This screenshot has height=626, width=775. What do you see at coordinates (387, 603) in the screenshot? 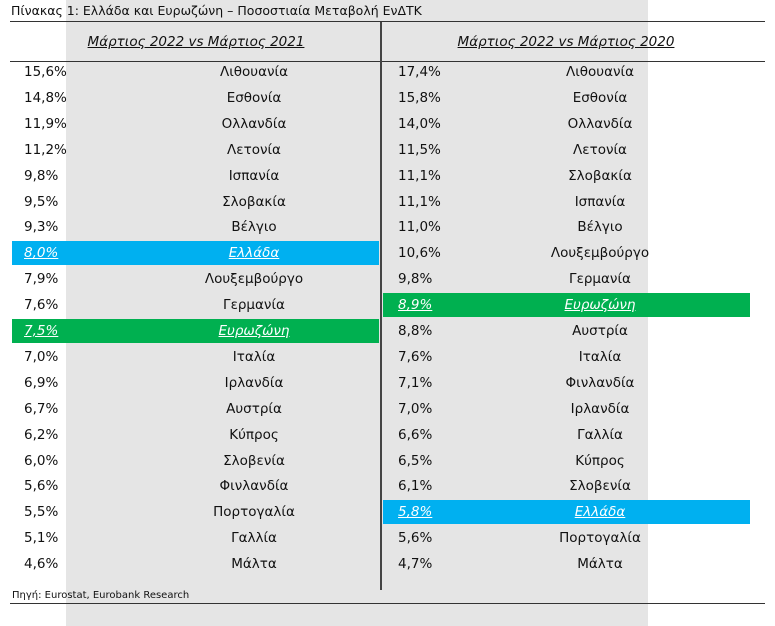
I see `bottom-rule` at bounding box center [387, 603].